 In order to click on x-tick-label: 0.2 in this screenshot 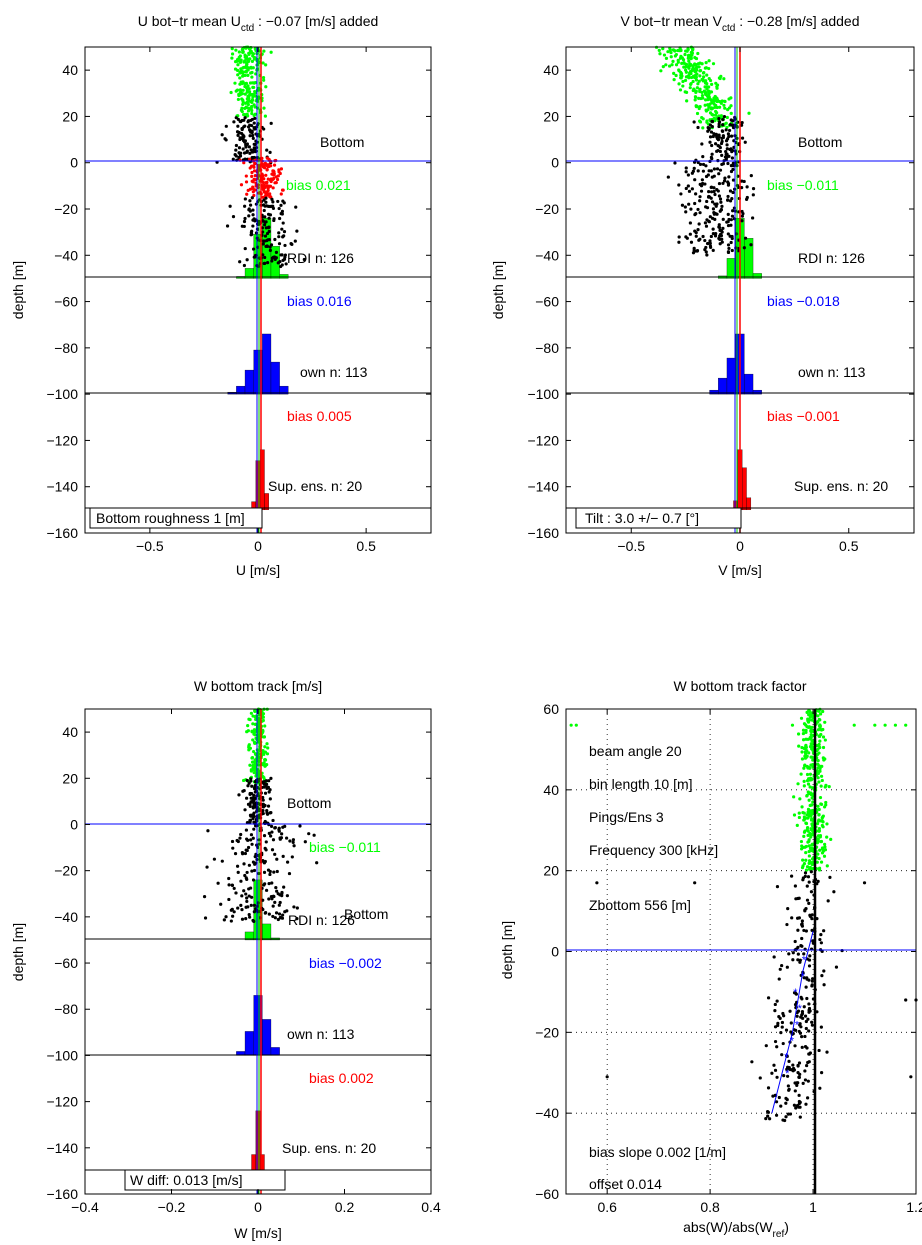, I will do `click(345, 1207)`.